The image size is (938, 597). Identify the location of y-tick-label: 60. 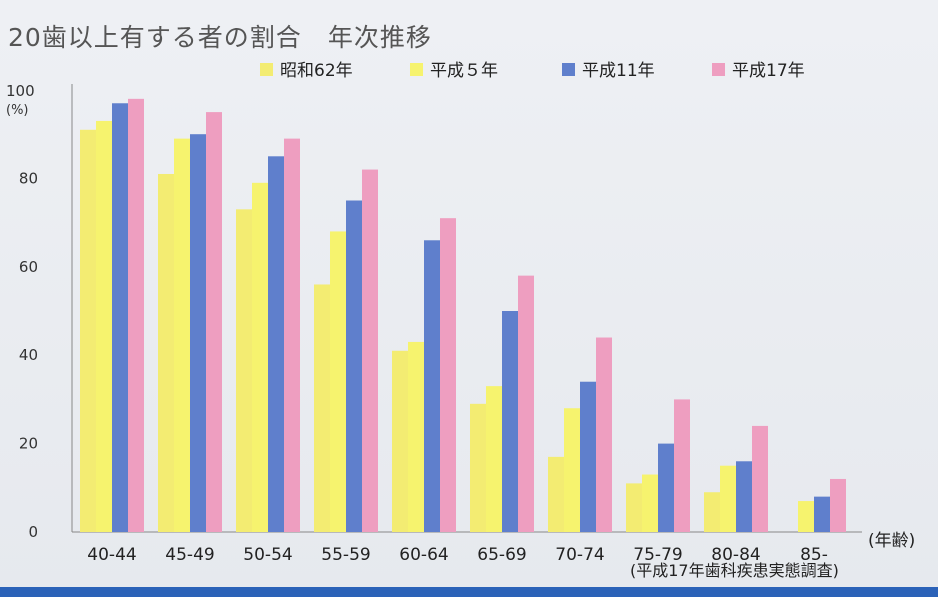
(28, 267).